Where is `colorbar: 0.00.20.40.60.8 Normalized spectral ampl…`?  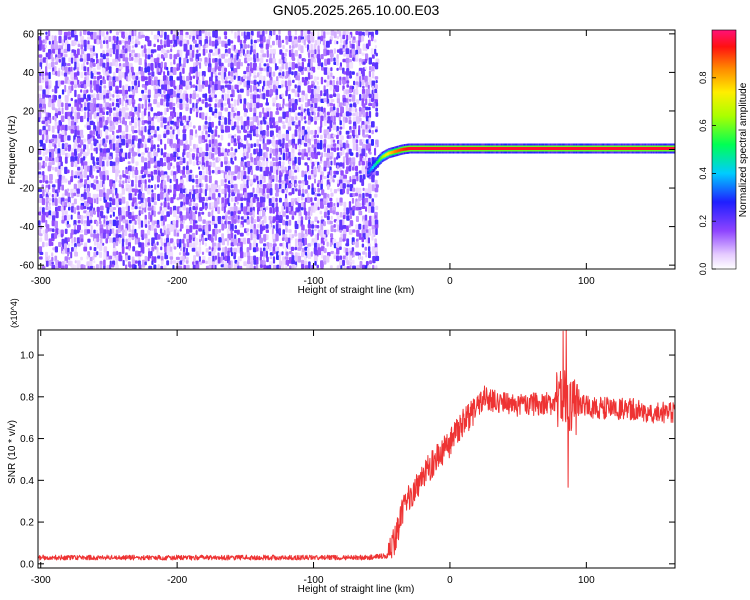 colorbar: 0.00.20.40.60.8 Normalized spectral ampl… is located at coordinates (723, 152).